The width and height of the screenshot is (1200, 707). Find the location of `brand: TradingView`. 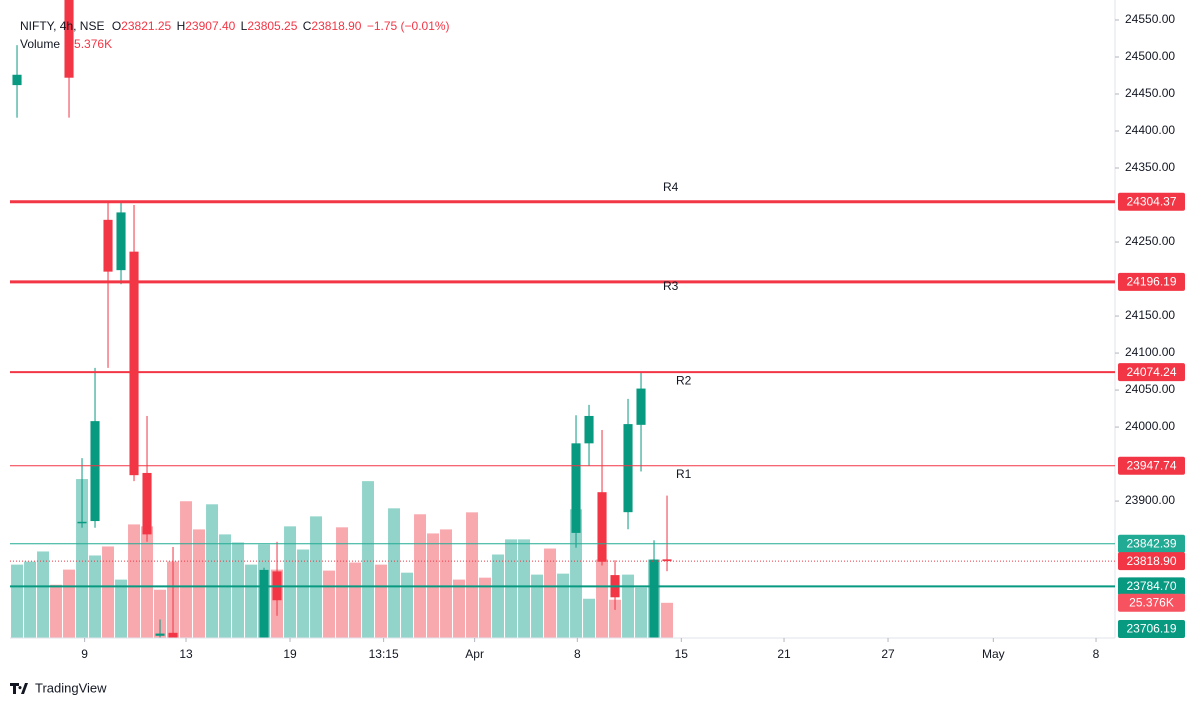

brand: TradingView is located at coordinates (58, 687).